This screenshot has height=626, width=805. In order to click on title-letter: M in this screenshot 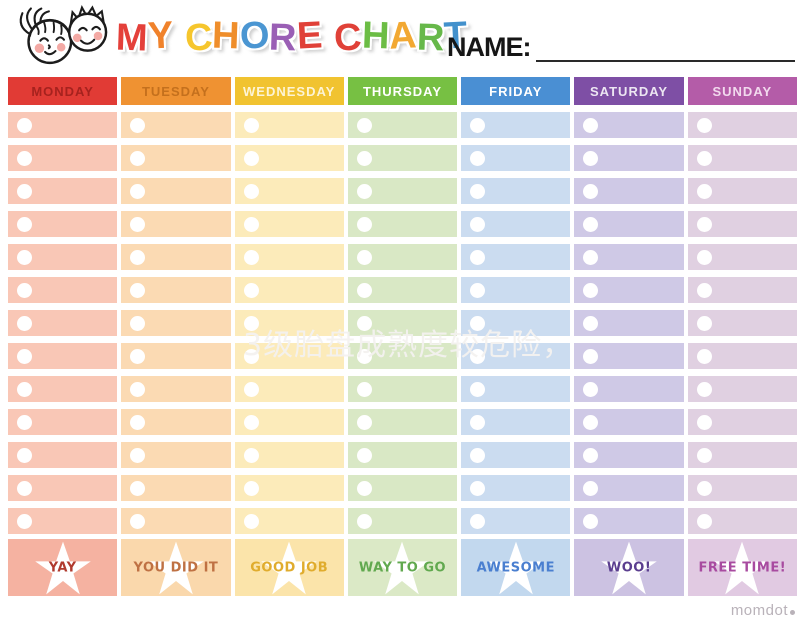, I will do `click(132, 38)`.